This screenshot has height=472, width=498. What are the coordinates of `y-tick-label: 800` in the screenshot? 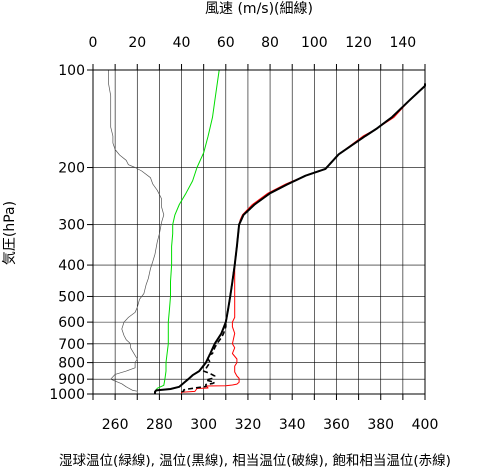 It's located at (71, 364).